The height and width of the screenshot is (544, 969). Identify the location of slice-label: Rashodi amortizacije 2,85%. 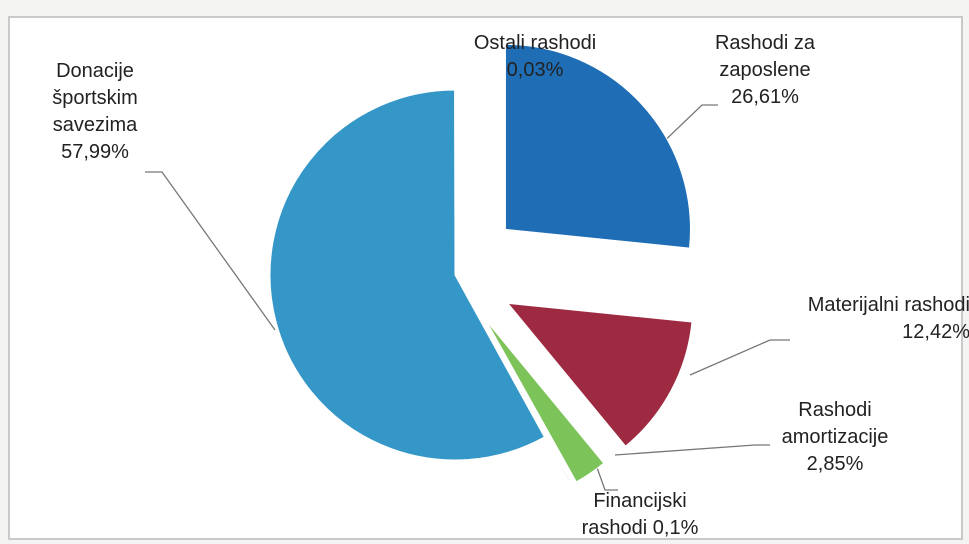
(835, 437).